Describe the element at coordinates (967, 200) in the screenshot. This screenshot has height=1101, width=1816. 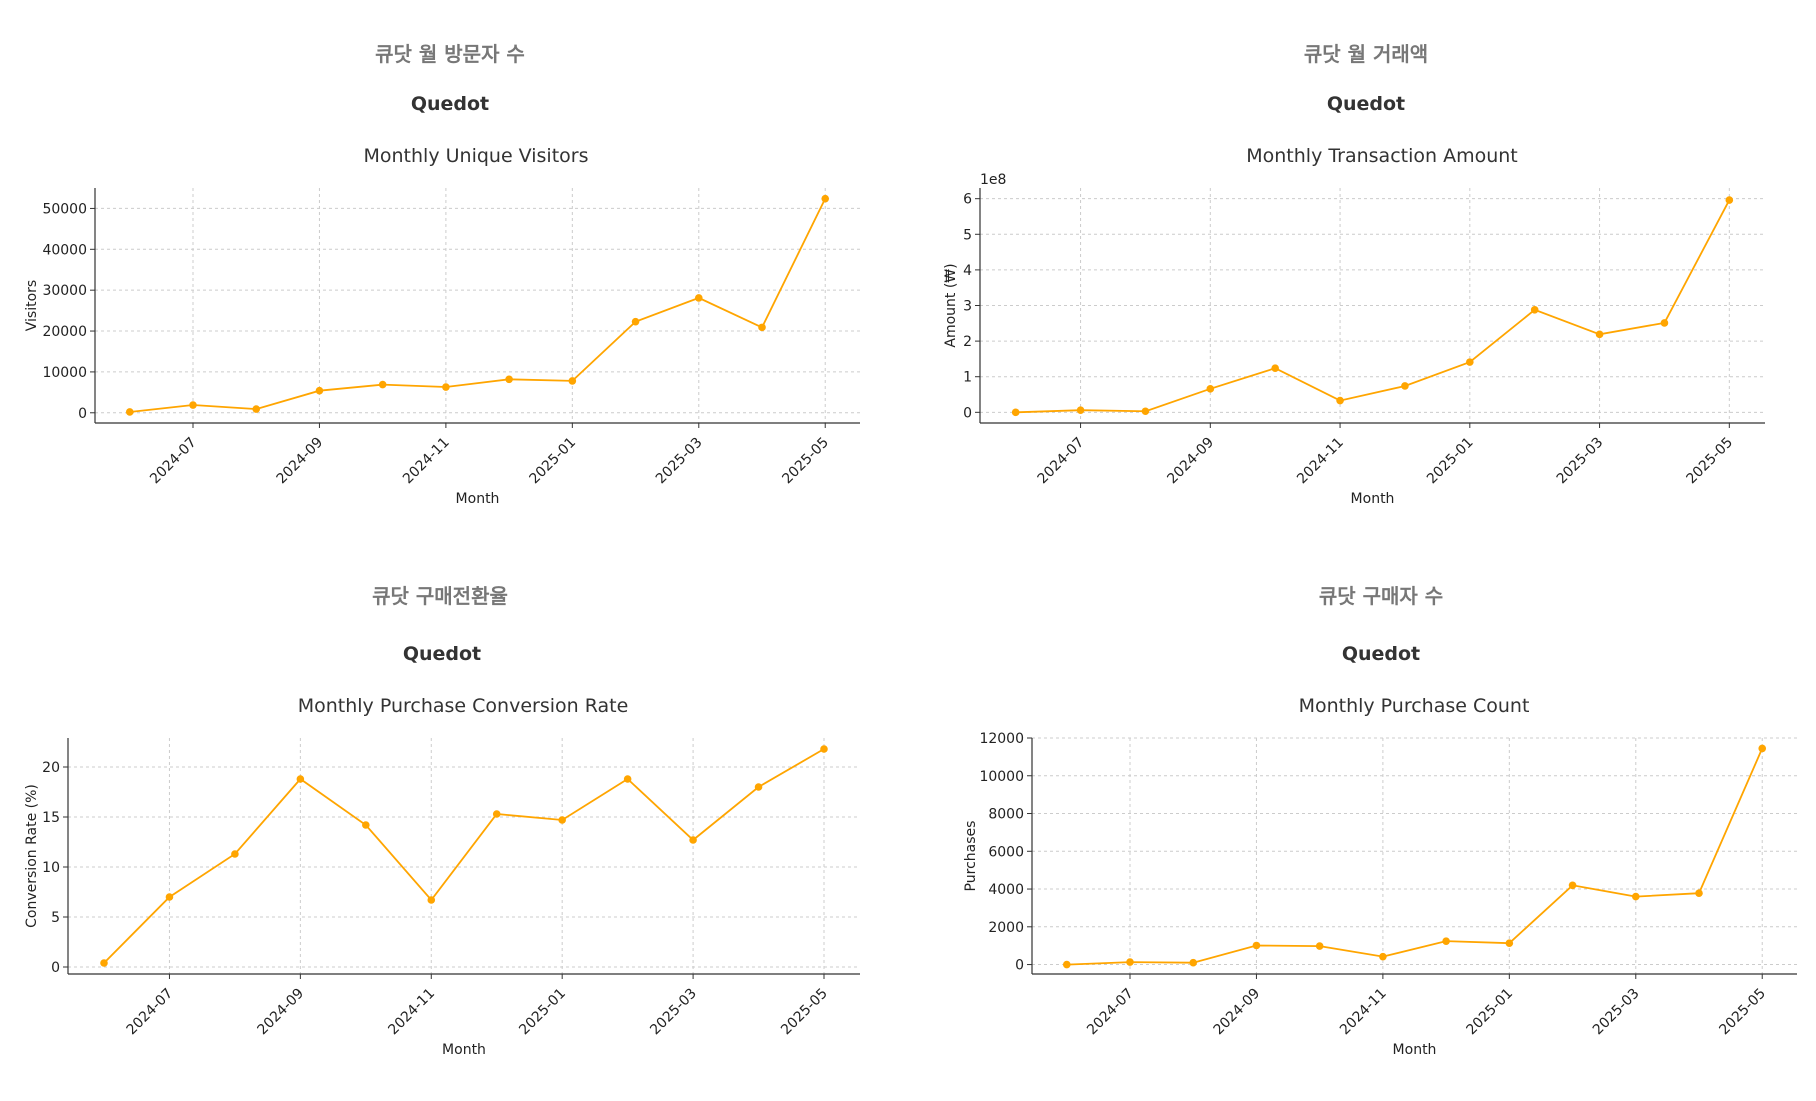
I see `y-tick-label: 6` at that location.